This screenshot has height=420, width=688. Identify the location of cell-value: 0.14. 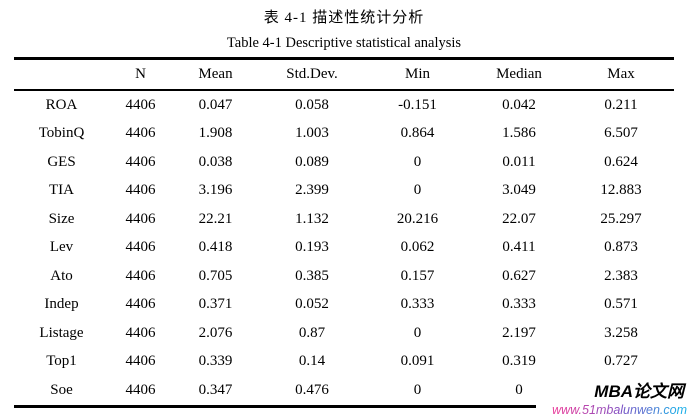
(312, 361).